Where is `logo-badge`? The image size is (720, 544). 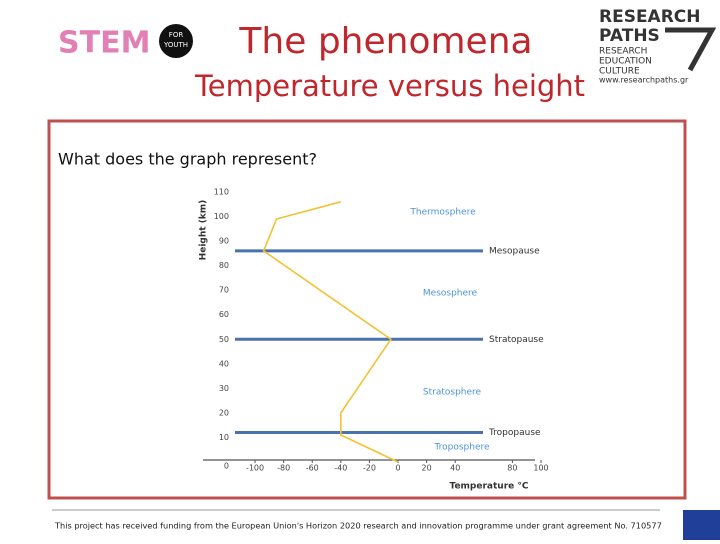
logo-badge is located at coordinates (176, 41).